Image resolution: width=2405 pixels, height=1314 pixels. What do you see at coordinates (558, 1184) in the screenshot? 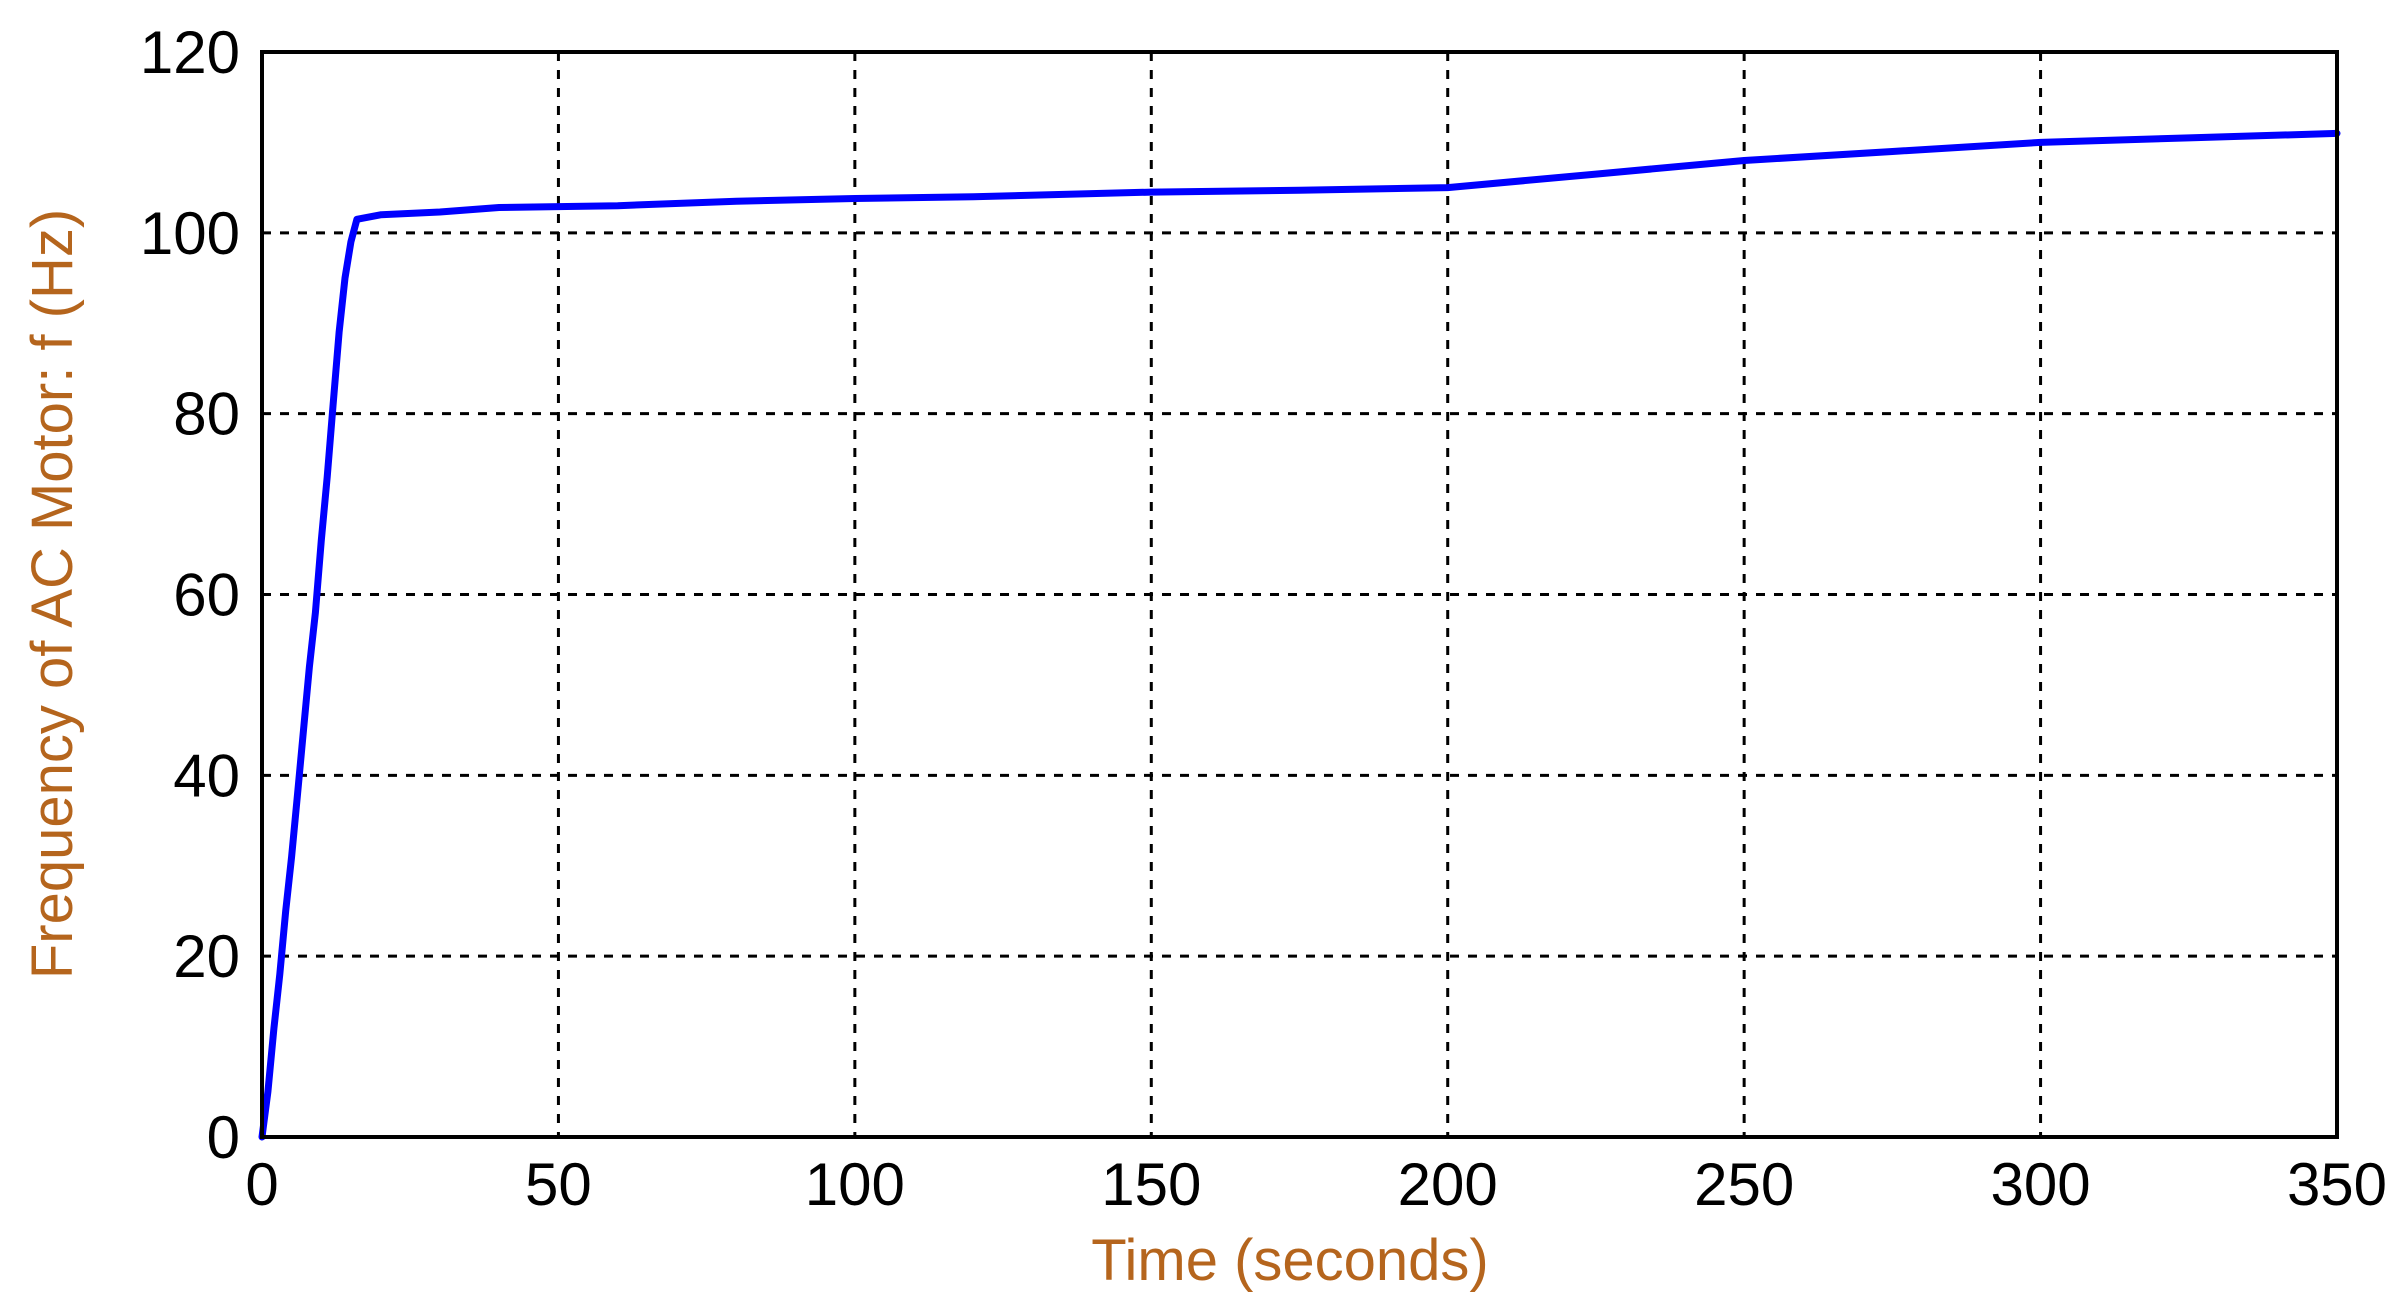
I see `x-tick-label: 50` at bounding box center [558, 1184].